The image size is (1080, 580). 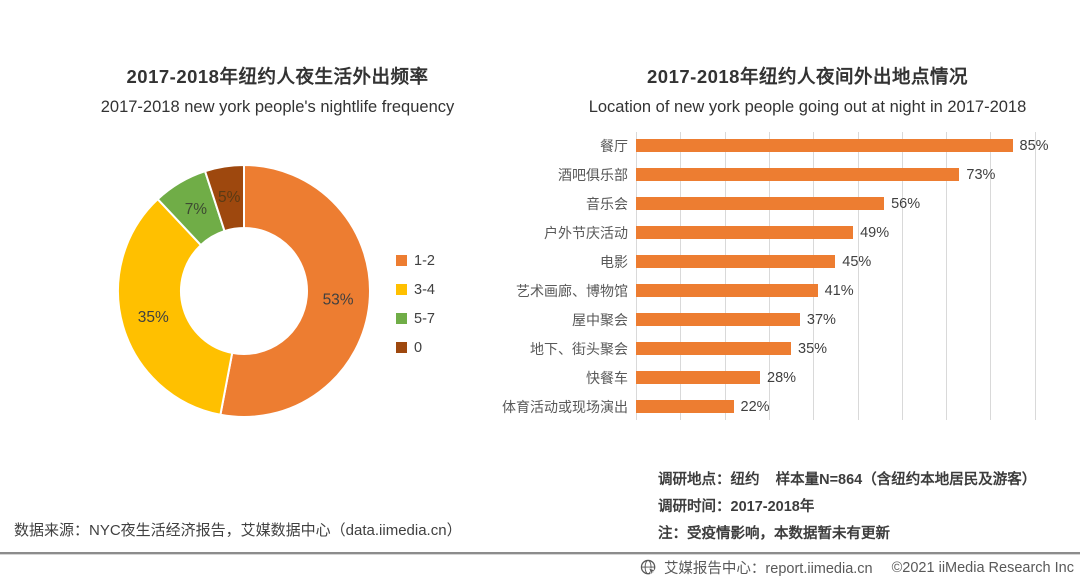 What do you see at coordinates (745, 232) in the screenshot?
I see `bar-户外节庆活动` at bounding box center [745, 232].